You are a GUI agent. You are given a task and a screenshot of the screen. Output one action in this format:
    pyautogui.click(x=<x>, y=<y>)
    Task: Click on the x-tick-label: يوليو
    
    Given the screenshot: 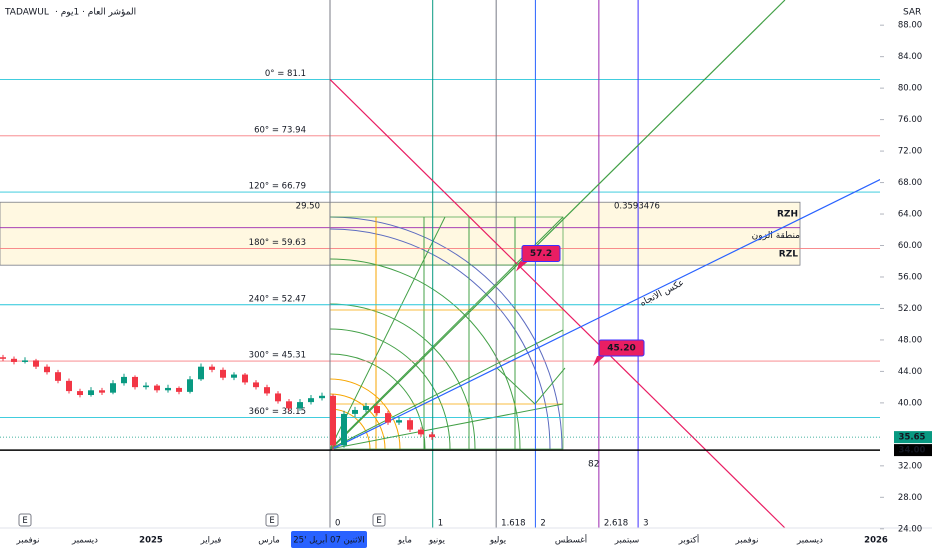 What is the action you would take?
    pyautogui.click(x=498, y=541)
    